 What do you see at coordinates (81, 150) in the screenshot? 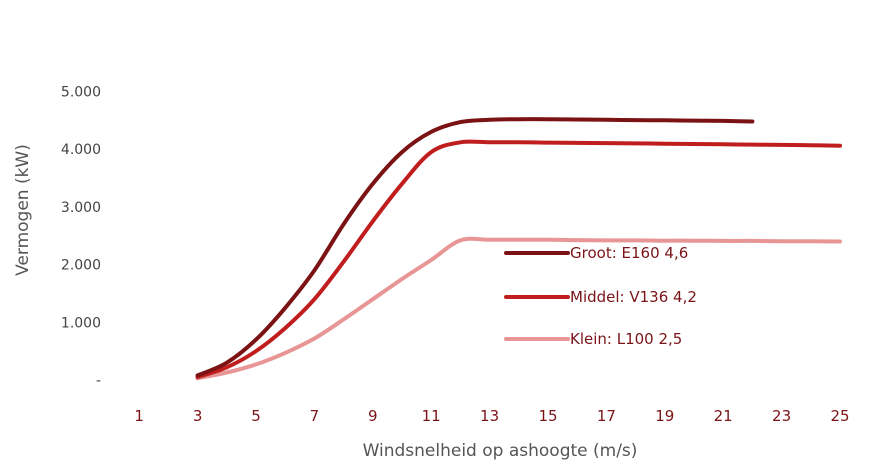
I see `y-tick-label: 4.000` at bounding box center [81, 150].